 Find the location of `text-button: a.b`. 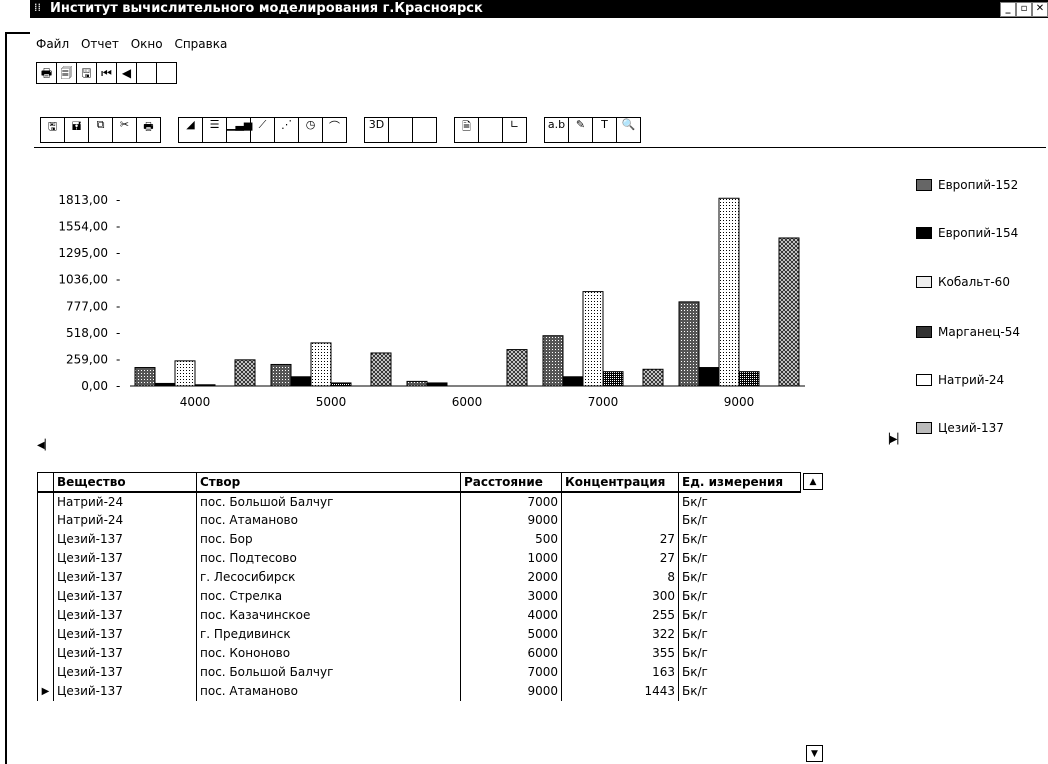

text-button: a.b is located at coordinates (556, 130).